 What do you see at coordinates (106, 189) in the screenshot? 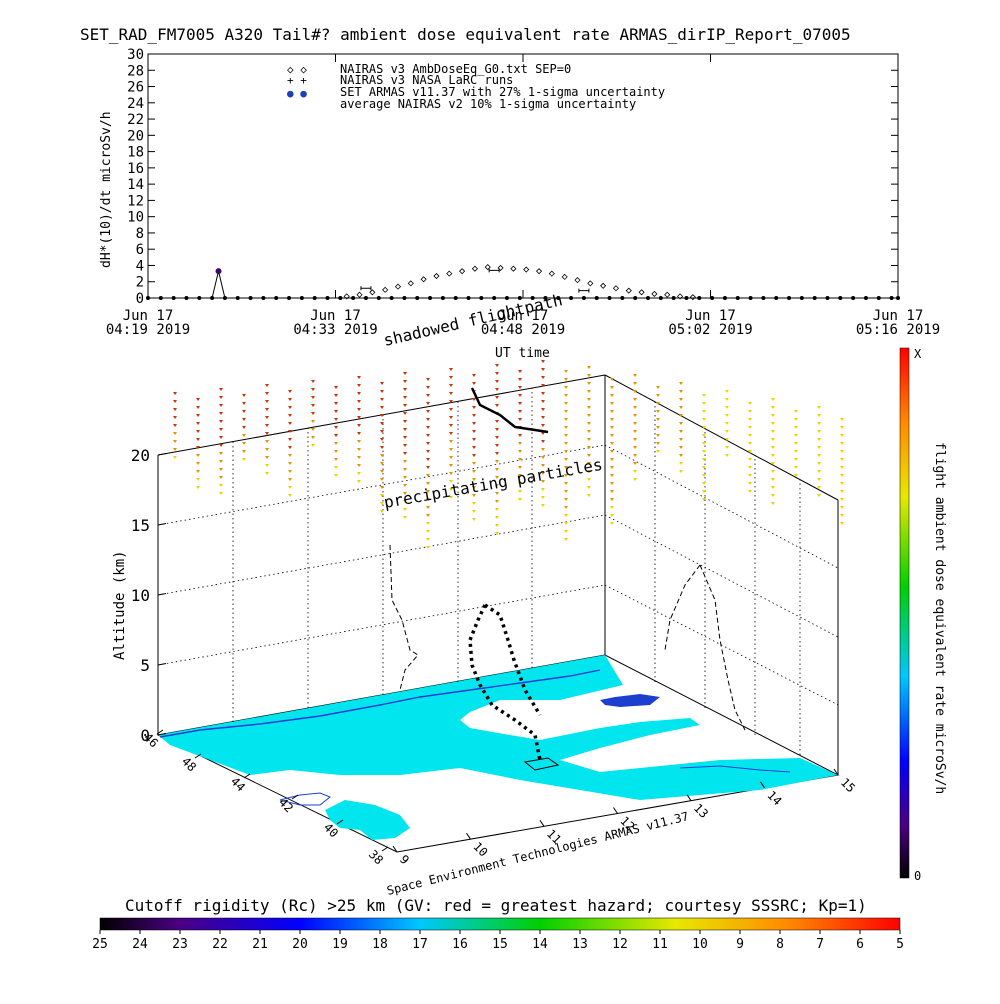
I see `top-y-axis-label: dH*(10)/dt microSv/h` at bounding box center [106, 189].